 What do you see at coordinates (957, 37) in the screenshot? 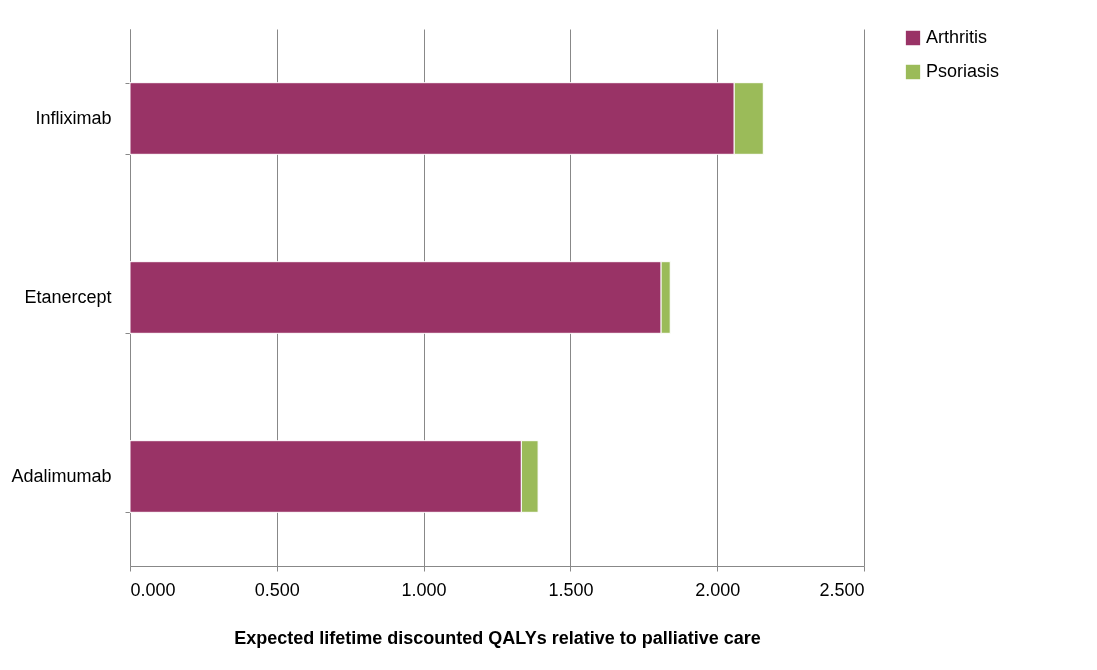
I see `legend-label: Arthritis` at bounding box center [957, 37].